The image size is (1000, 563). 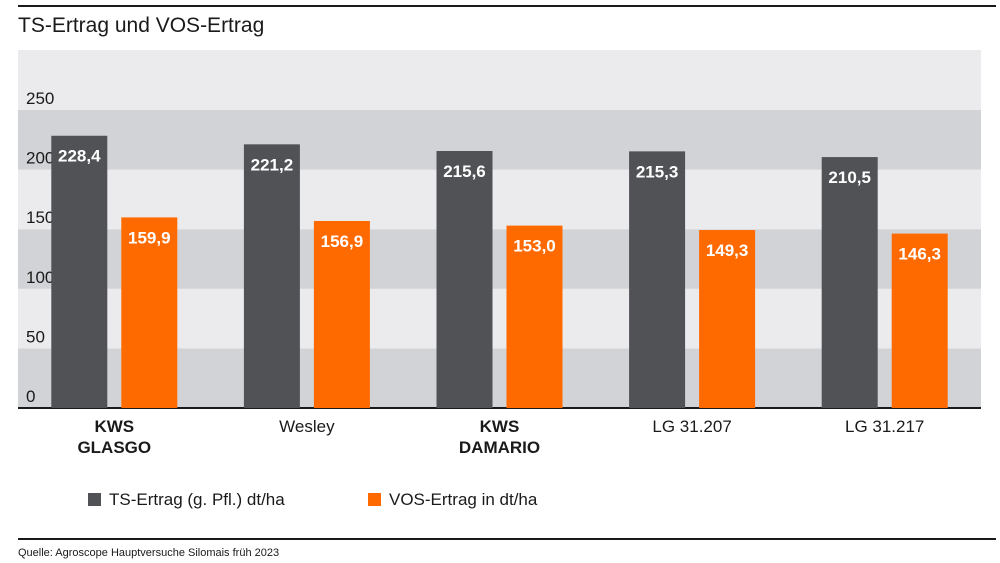 What do you see at coordinates (499, 447) in the screenshot?
I see `x-category-label: DAMARIO` at bounding box center [499, 447].